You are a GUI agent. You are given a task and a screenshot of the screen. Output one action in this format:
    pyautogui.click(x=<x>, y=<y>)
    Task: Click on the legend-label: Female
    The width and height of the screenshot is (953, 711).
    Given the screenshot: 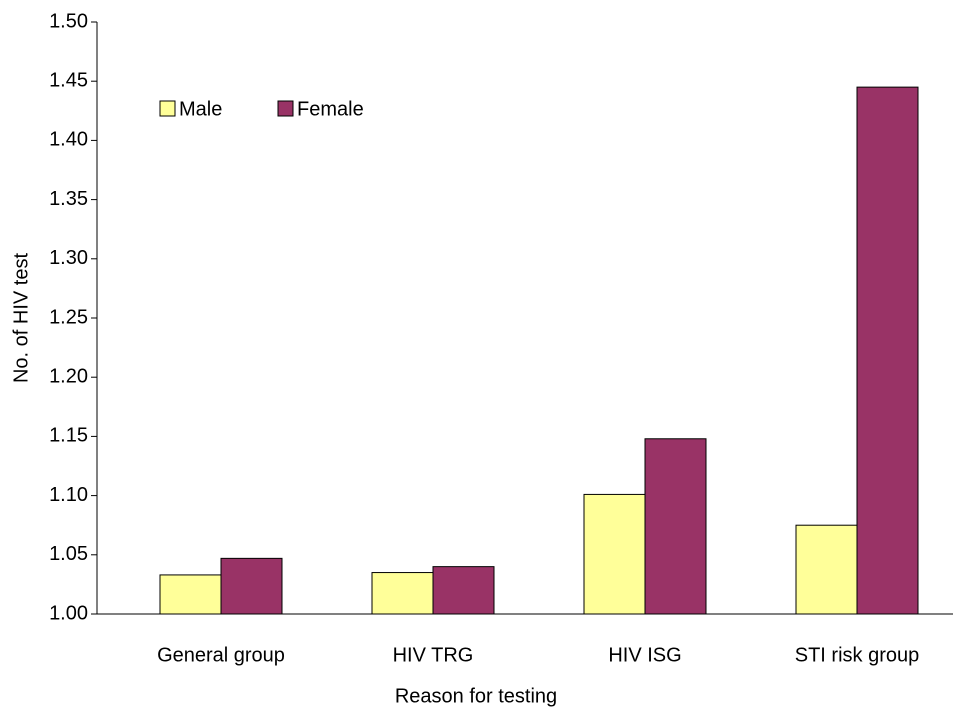 What is the action you would take?
    pyautogui.click(x=330, y=109)
    